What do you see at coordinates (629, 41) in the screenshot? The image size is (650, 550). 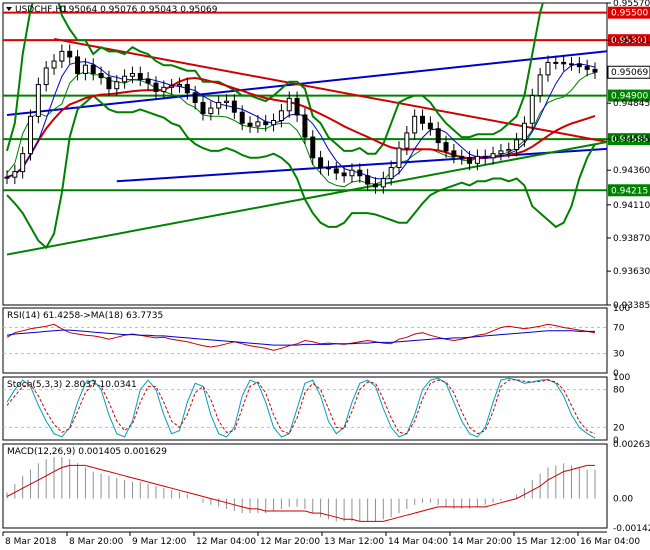 I see `level-tag-2: 0.95301` at bounding box center [629, 41].